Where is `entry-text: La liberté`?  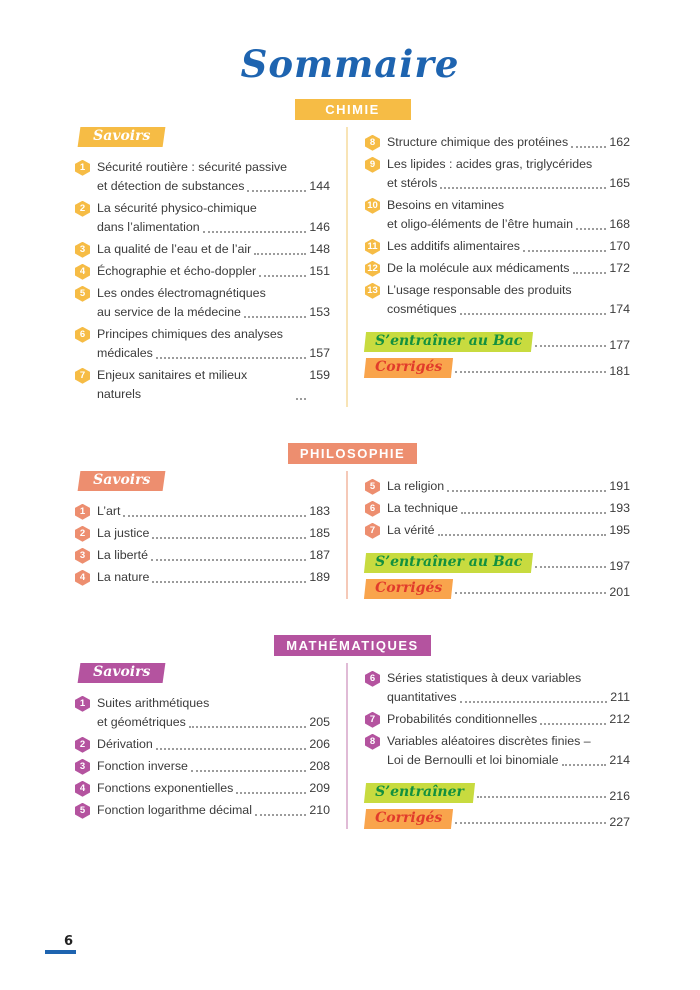
entry-text: La liberté is located at coordinates (122, 554).